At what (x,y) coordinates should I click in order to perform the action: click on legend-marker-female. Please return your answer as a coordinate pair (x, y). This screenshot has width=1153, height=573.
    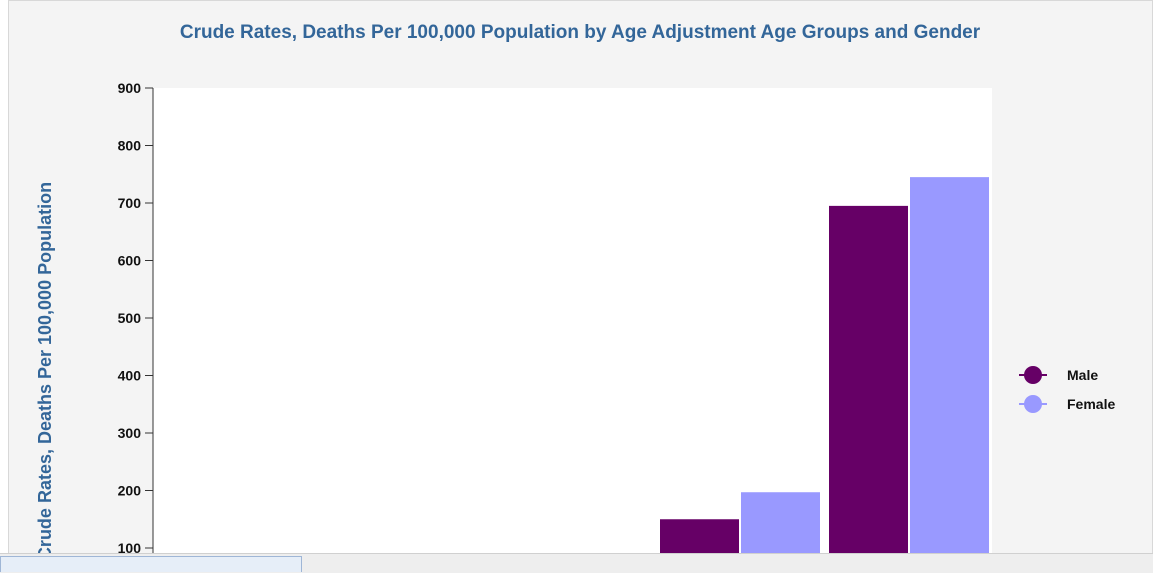
    Looking at the image, I should click on (1033, 404).